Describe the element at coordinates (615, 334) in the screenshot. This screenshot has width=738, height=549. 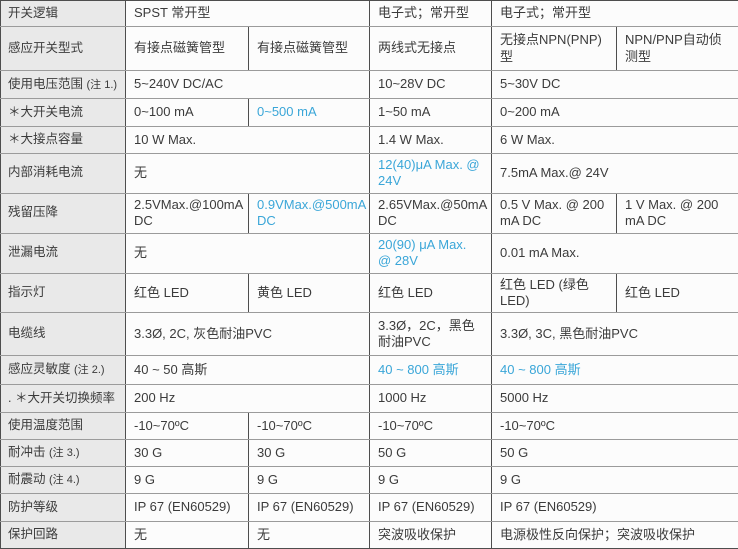
I see `spec-cell: 3.3Ø, 3C, 黑色耐油PVC` at that location.